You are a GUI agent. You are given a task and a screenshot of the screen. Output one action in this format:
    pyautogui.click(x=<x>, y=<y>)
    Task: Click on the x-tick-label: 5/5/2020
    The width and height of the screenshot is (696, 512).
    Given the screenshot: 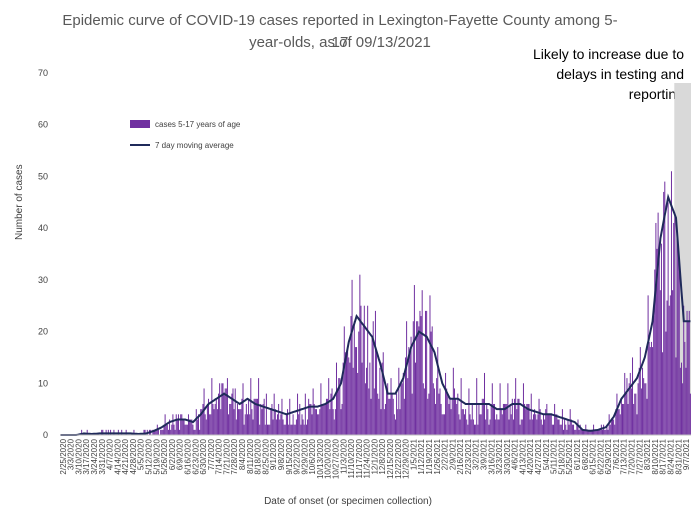 What is the action you would take?
    pyautogui.click(x=141, y=454)
    